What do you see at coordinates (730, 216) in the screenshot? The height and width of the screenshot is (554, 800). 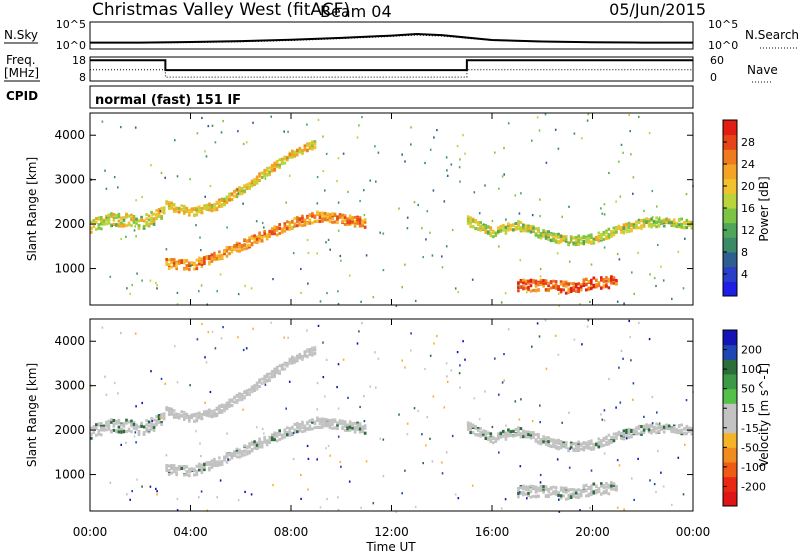 I see `colorbar-cell` at bounding box center [730, 216].